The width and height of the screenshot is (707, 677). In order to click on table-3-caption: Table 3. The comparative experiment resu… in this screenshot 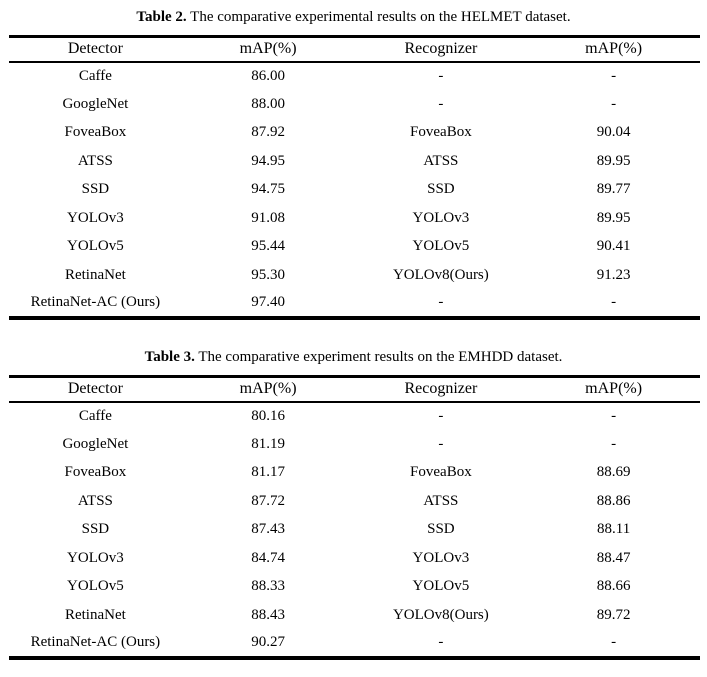, I will do `click(353, 357)`.